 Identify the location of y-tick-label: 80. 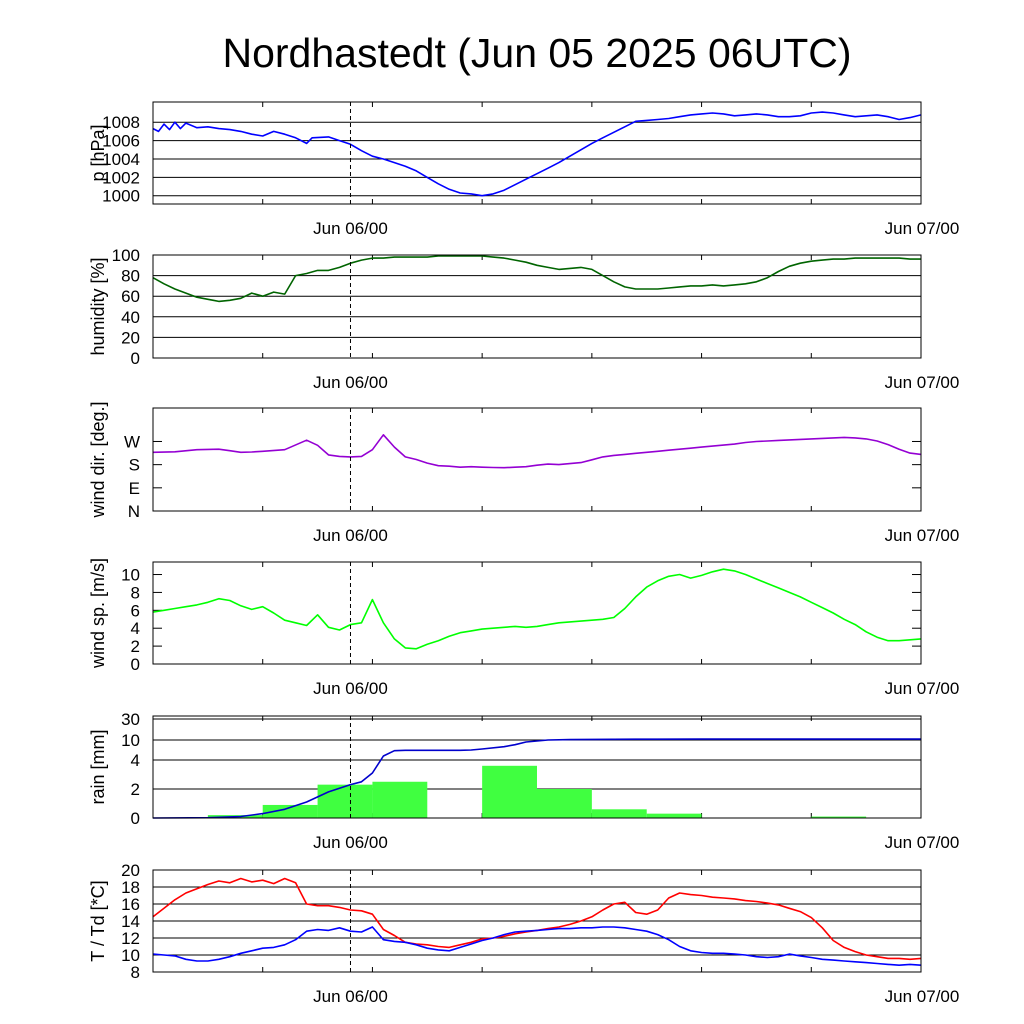
(130, 276).